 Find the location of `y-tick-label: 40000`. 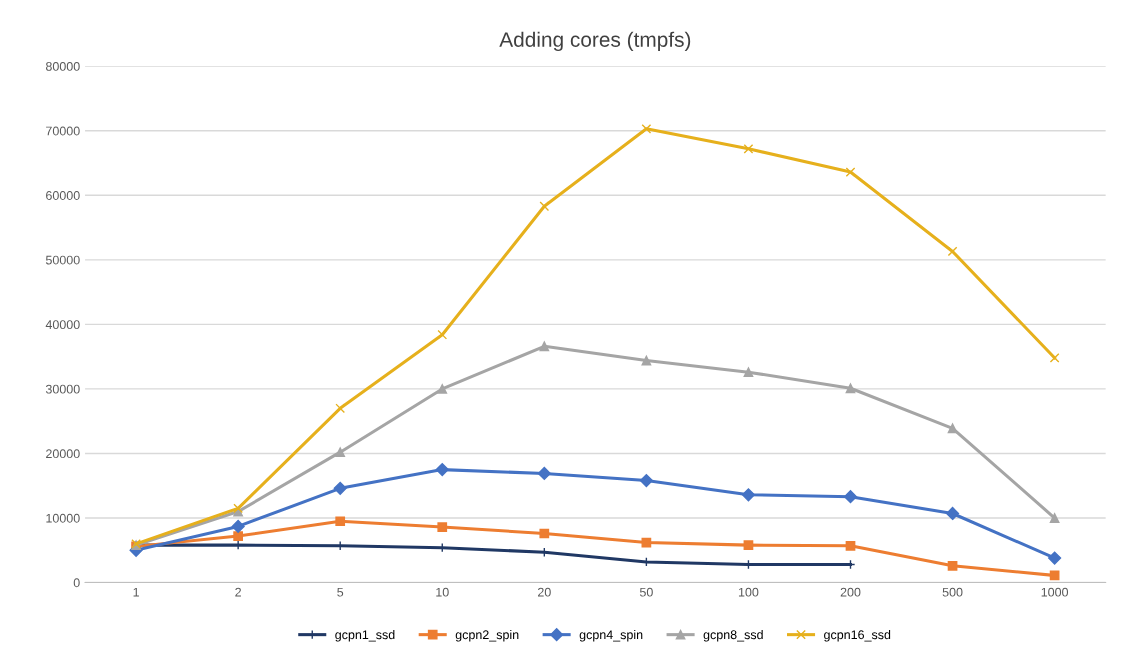

y-tick-label: 40000 is located at coordinates (62, 325).